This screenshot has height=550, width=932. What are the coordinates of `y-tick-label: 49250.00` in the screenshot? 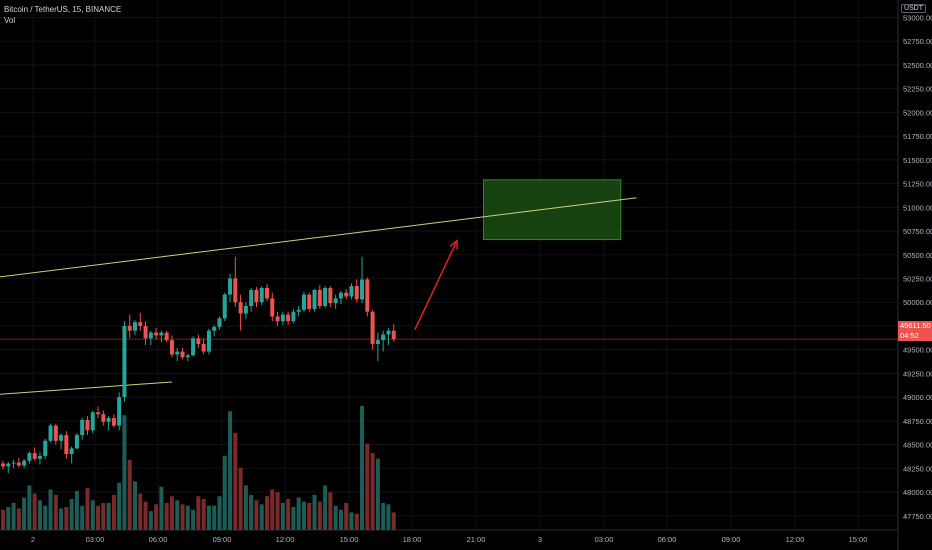 It's located at (917, 373).